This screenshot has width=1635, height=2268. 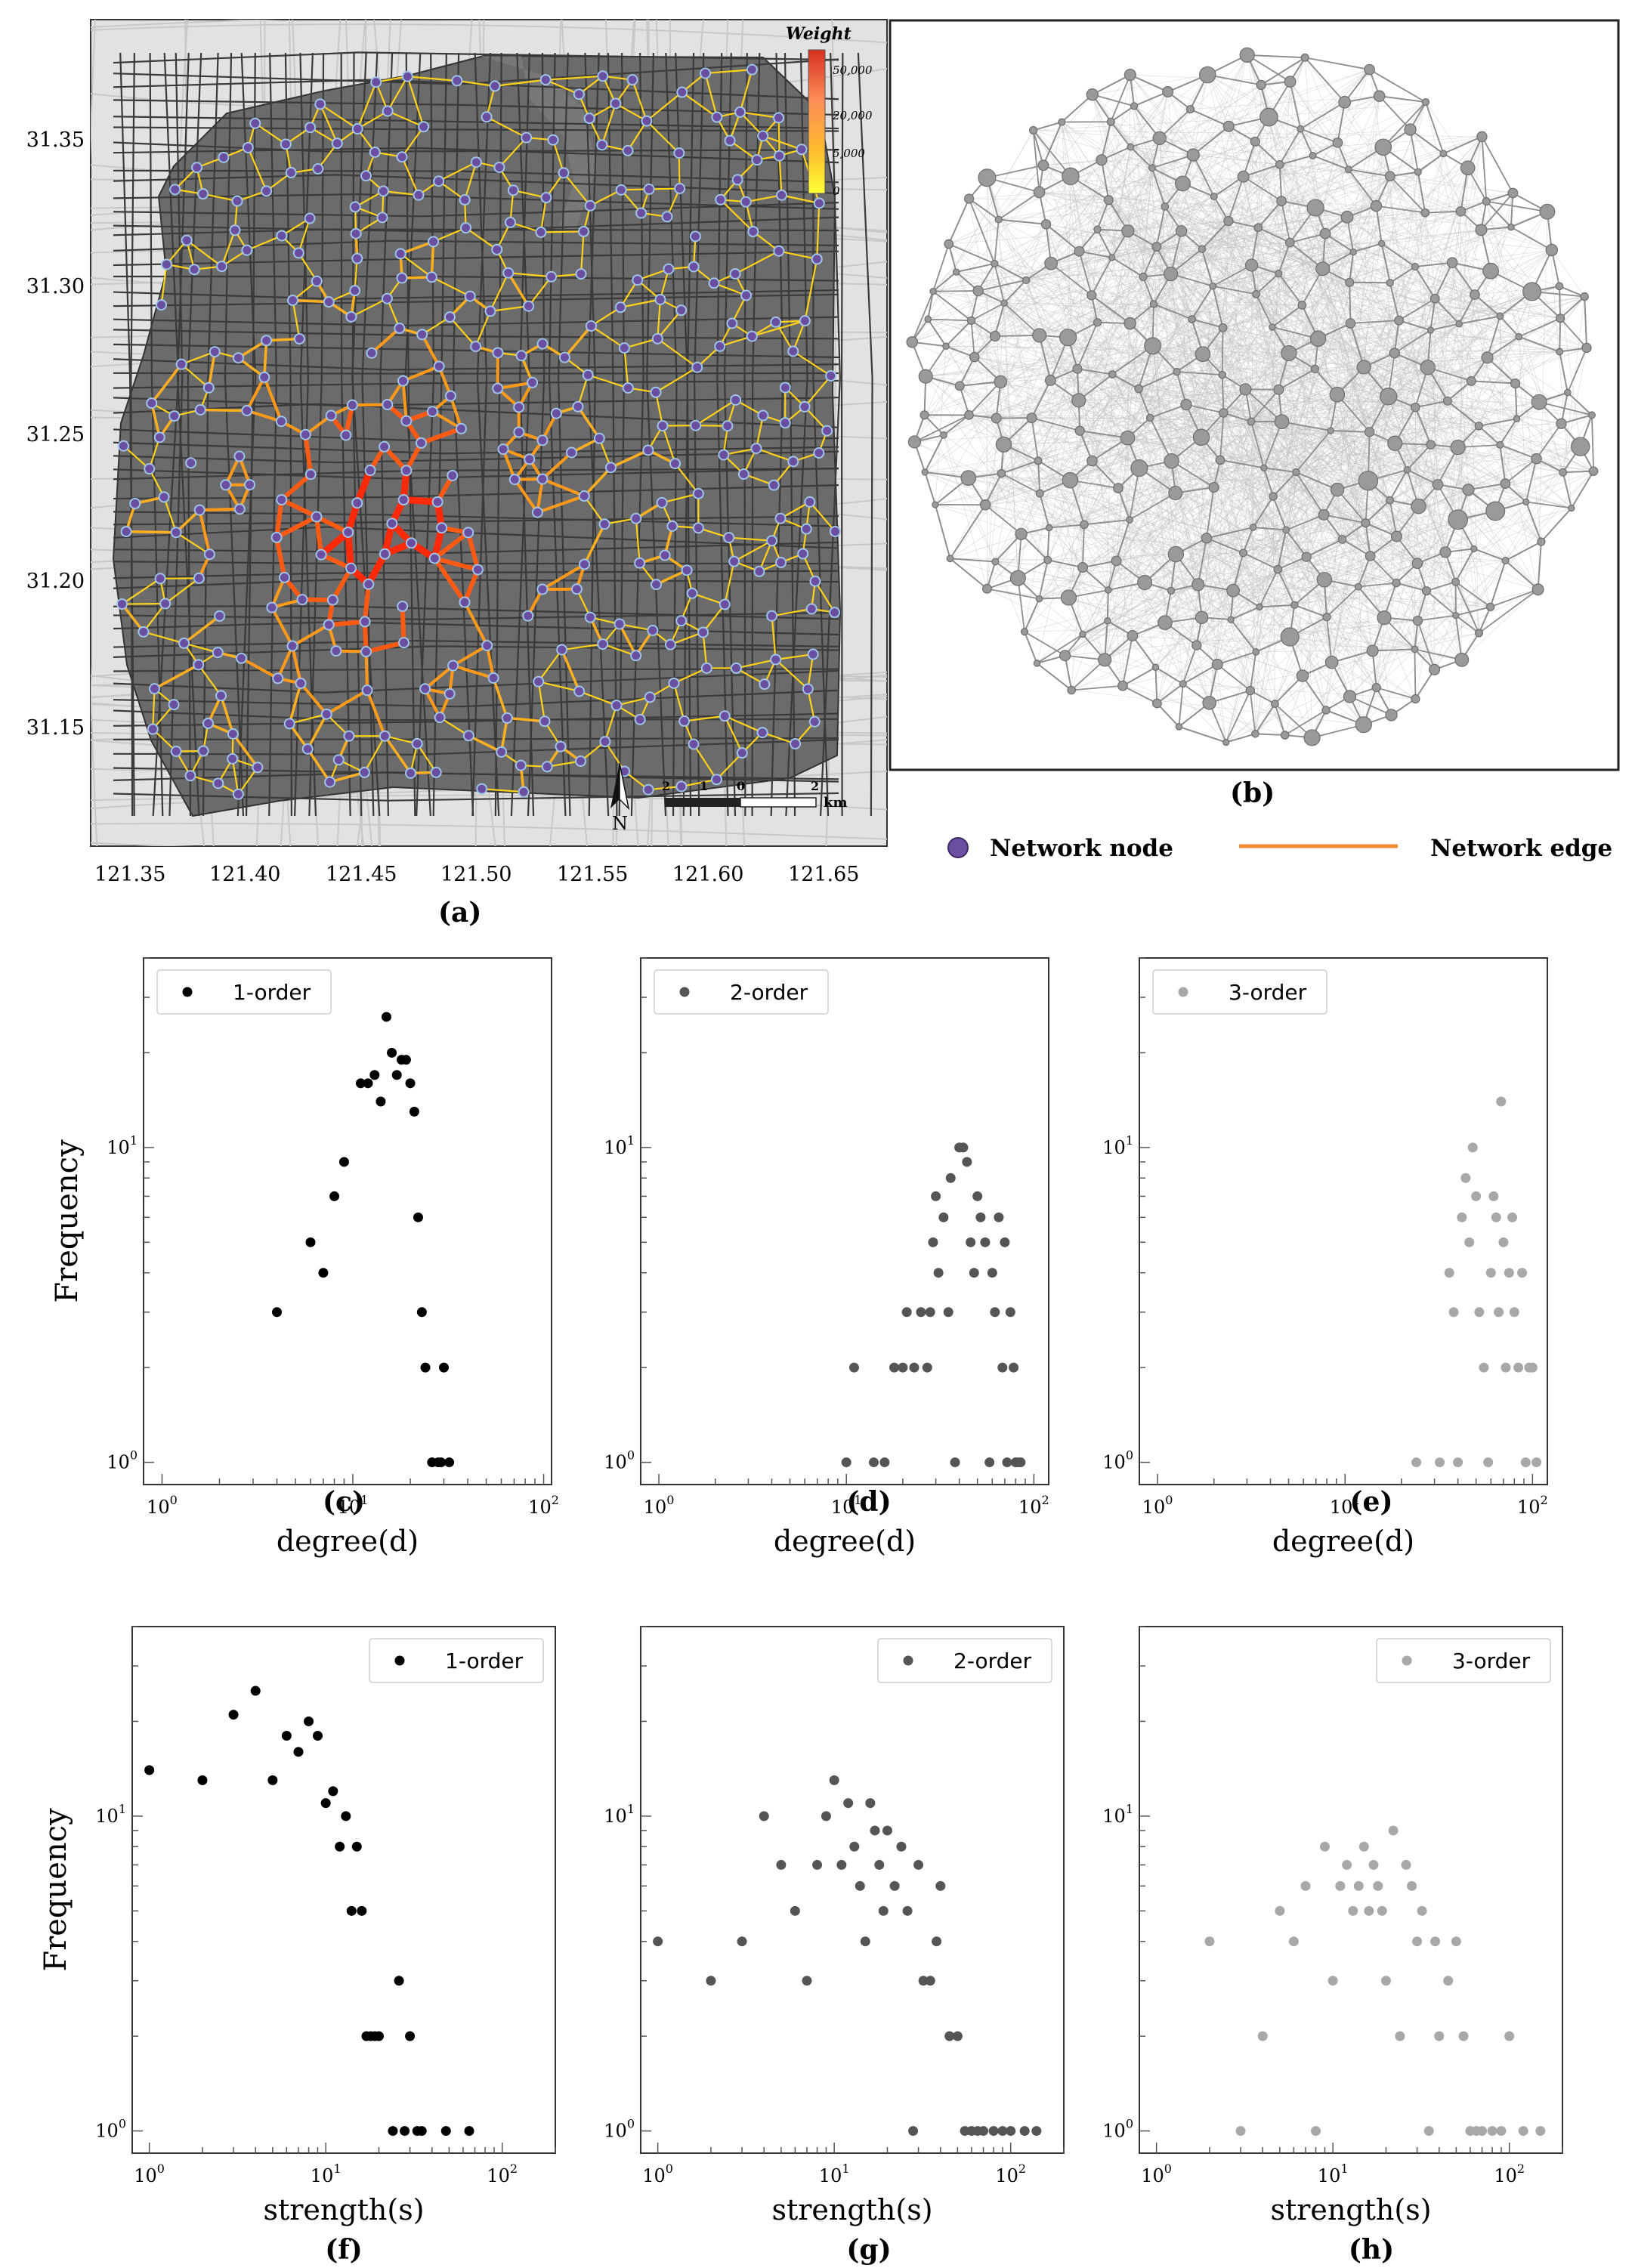 What do you see at coordinates (870, 1804) in the screenshot?
I see `panel-g-point` at bounding box center [870, 1804].